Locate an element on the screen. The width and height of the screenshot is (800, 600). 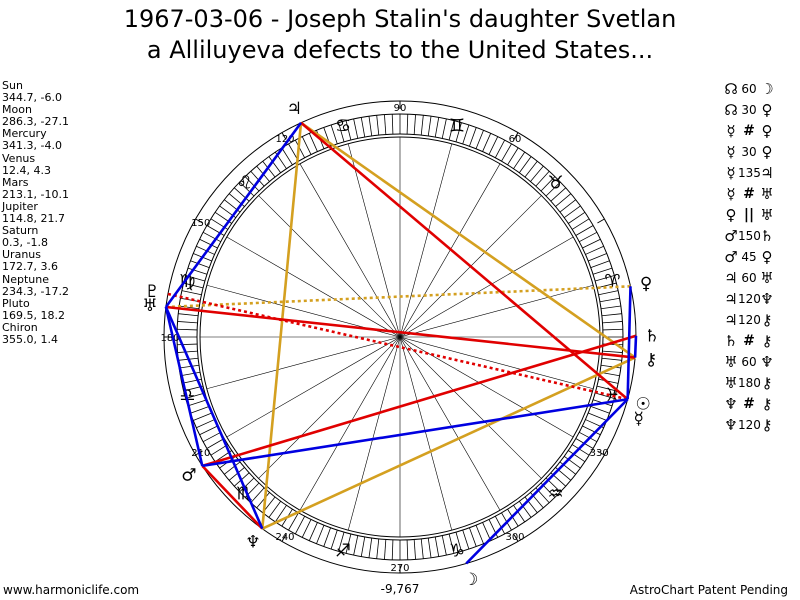
zodiac-sign-icon: ♐ is located at coordinates (343, 551).